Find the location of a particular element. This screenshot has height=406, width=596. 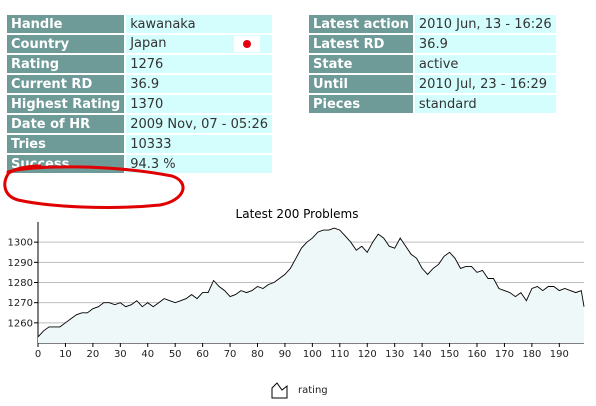

stats-label: State is located at coordinates (361, 64).